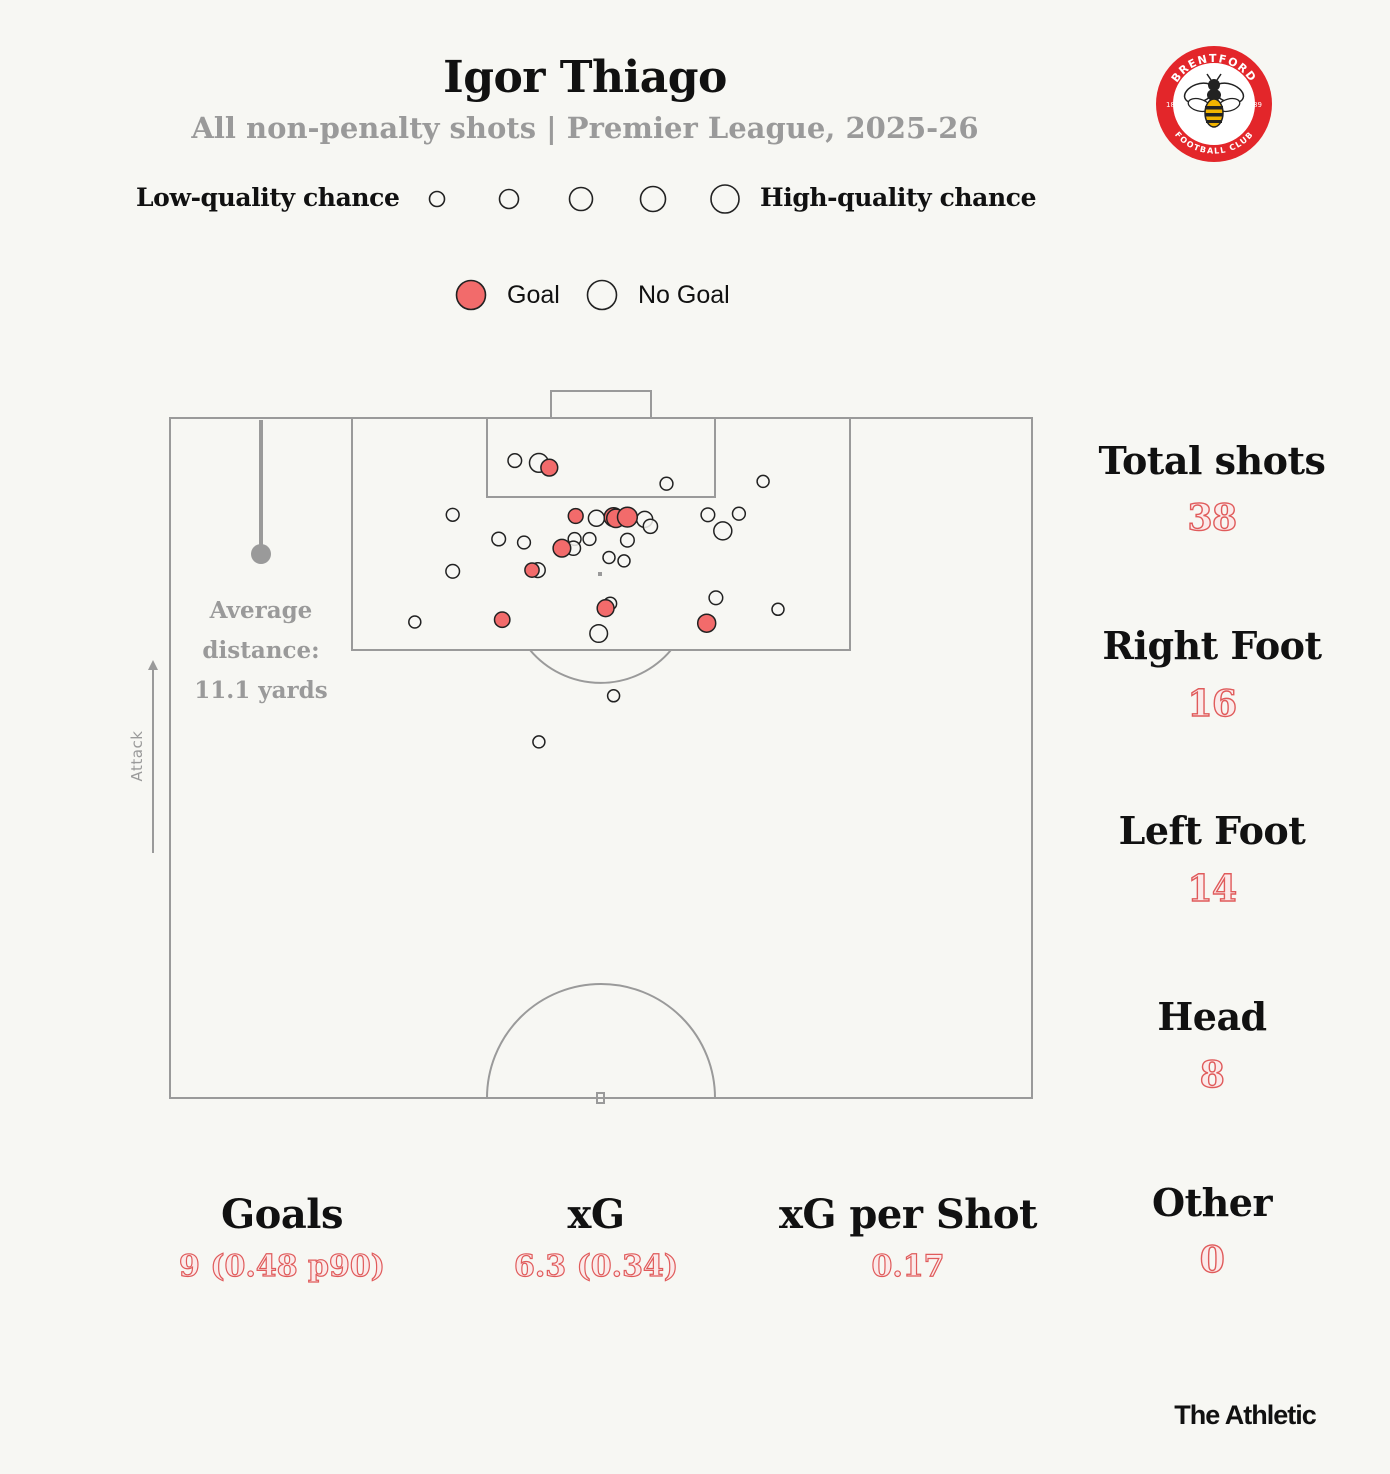 The image size is (1390, 1474). I want to click on penalty-arc, so click(600, 666).